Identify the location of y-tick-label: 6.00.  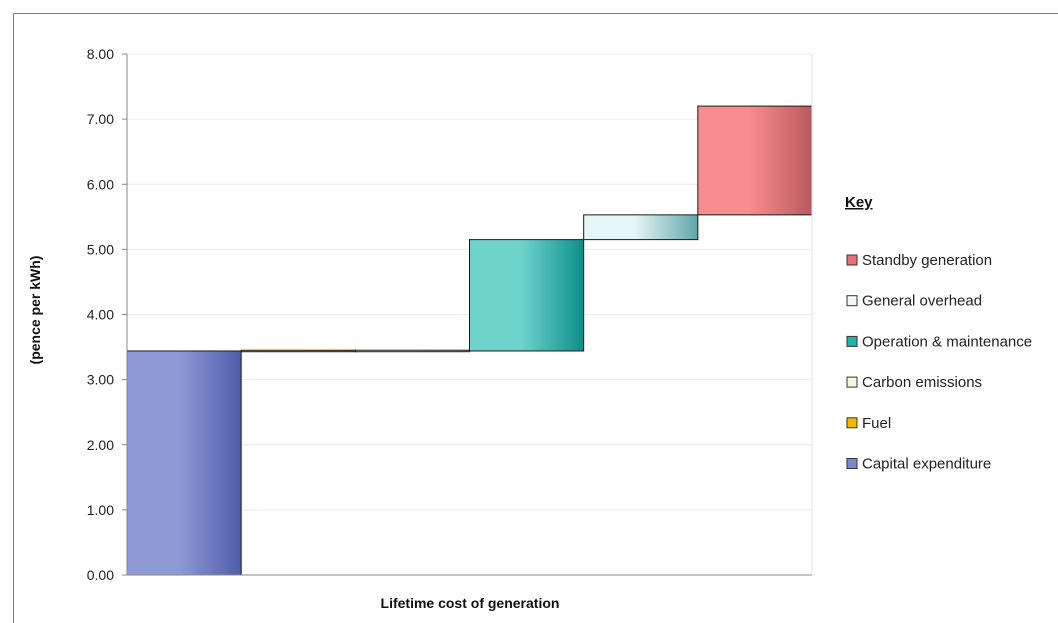
(100, 184).